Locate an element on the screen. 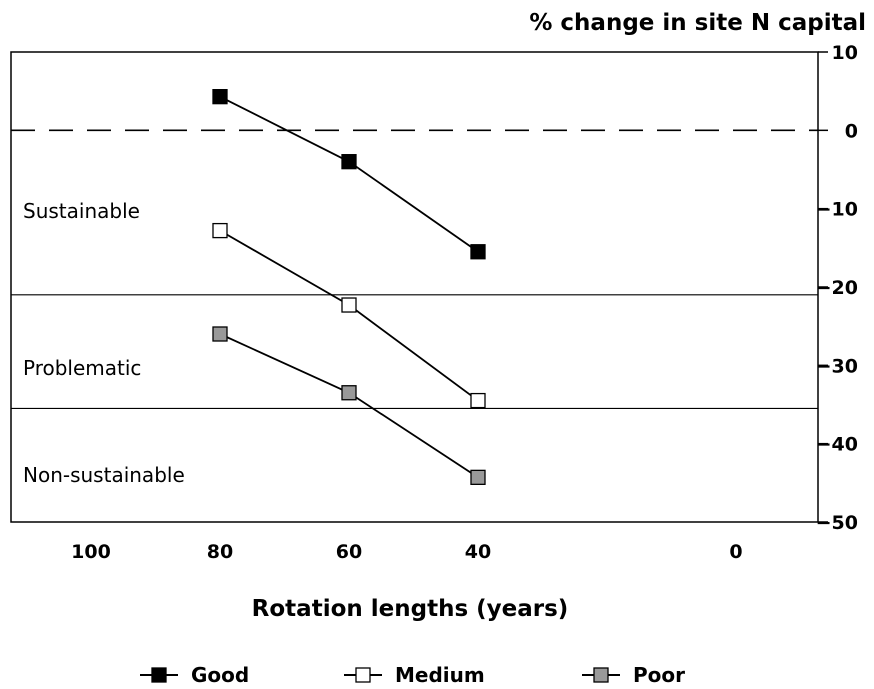 This screenshot has width=874, height=689. legend-item-medium: Medium is located at coordinates (414, 675).